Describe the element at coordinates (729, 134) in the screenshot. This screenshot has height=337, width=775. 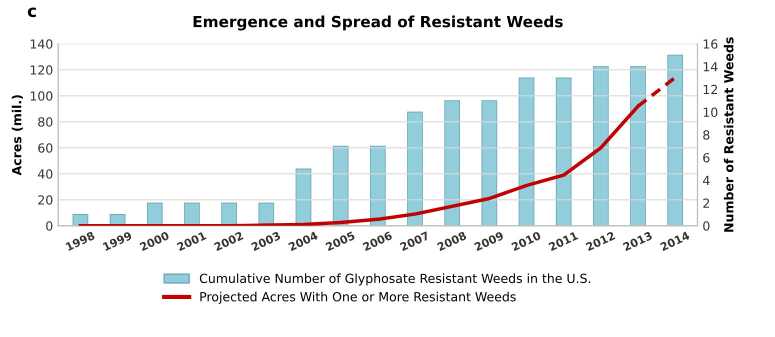
I see `y2-axis-title: Number of Resistant Weeds` at that location.